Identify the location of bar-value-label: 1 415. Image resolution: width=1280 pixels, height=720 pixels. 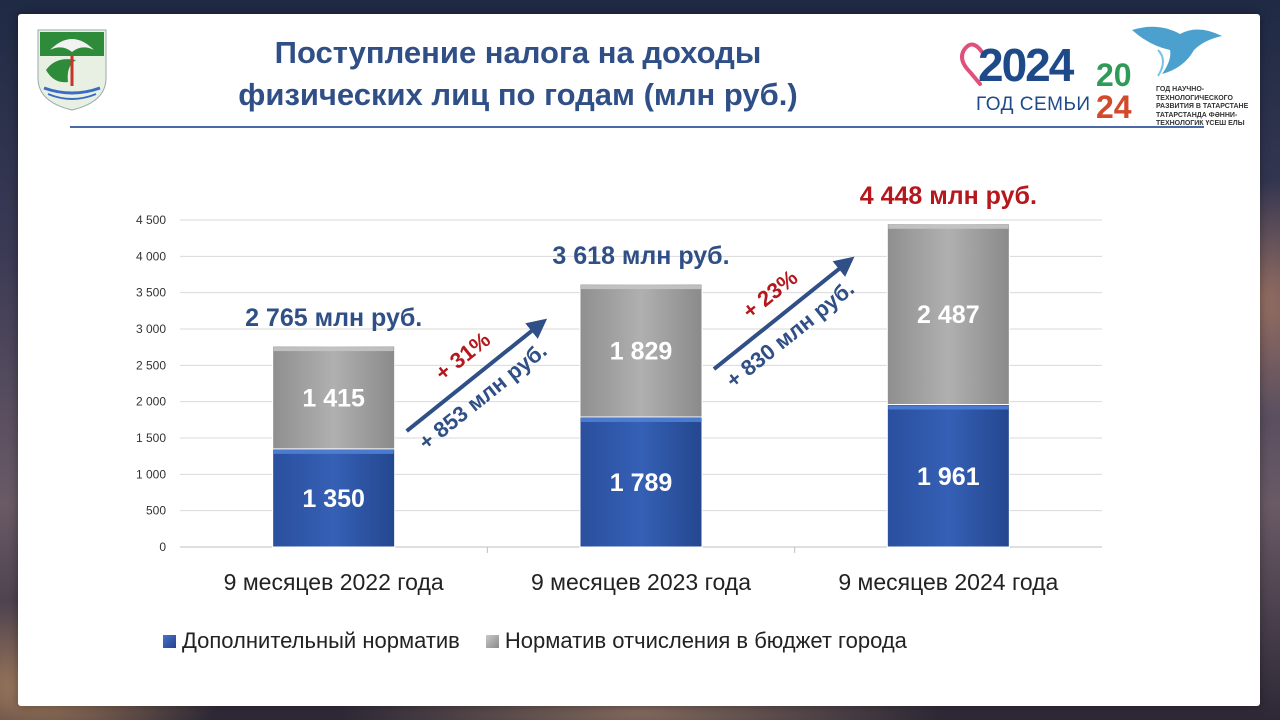
(333, 398).